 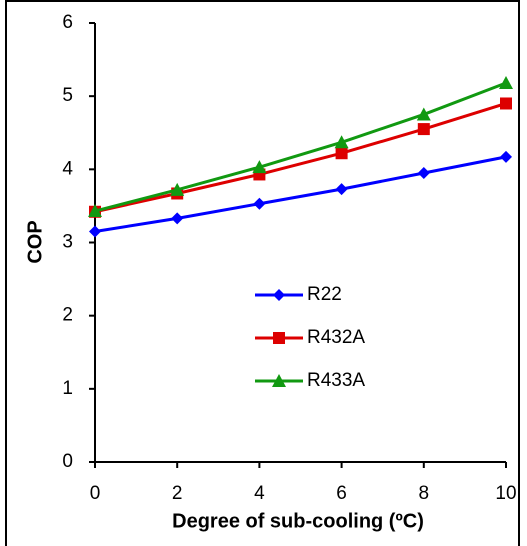 I want to click on legend-label: R22, so click(x=324, y=294).